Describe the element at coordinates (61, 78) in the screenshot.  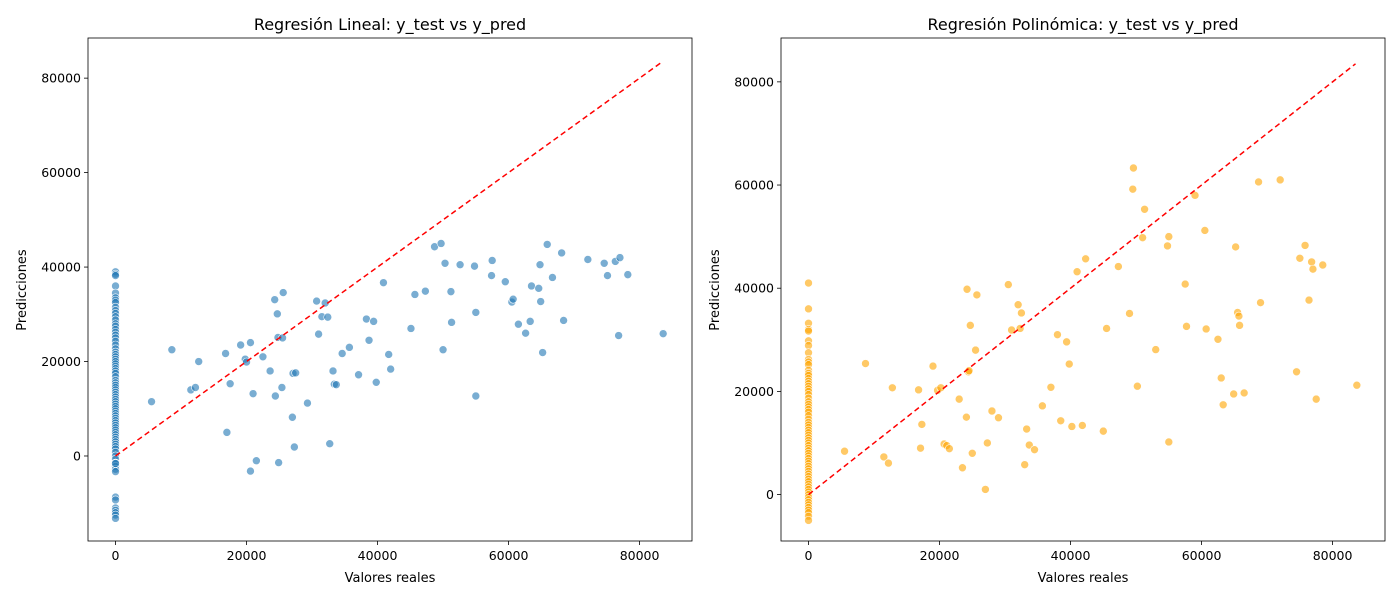
I see `y-tick-label: 80000` at that location.